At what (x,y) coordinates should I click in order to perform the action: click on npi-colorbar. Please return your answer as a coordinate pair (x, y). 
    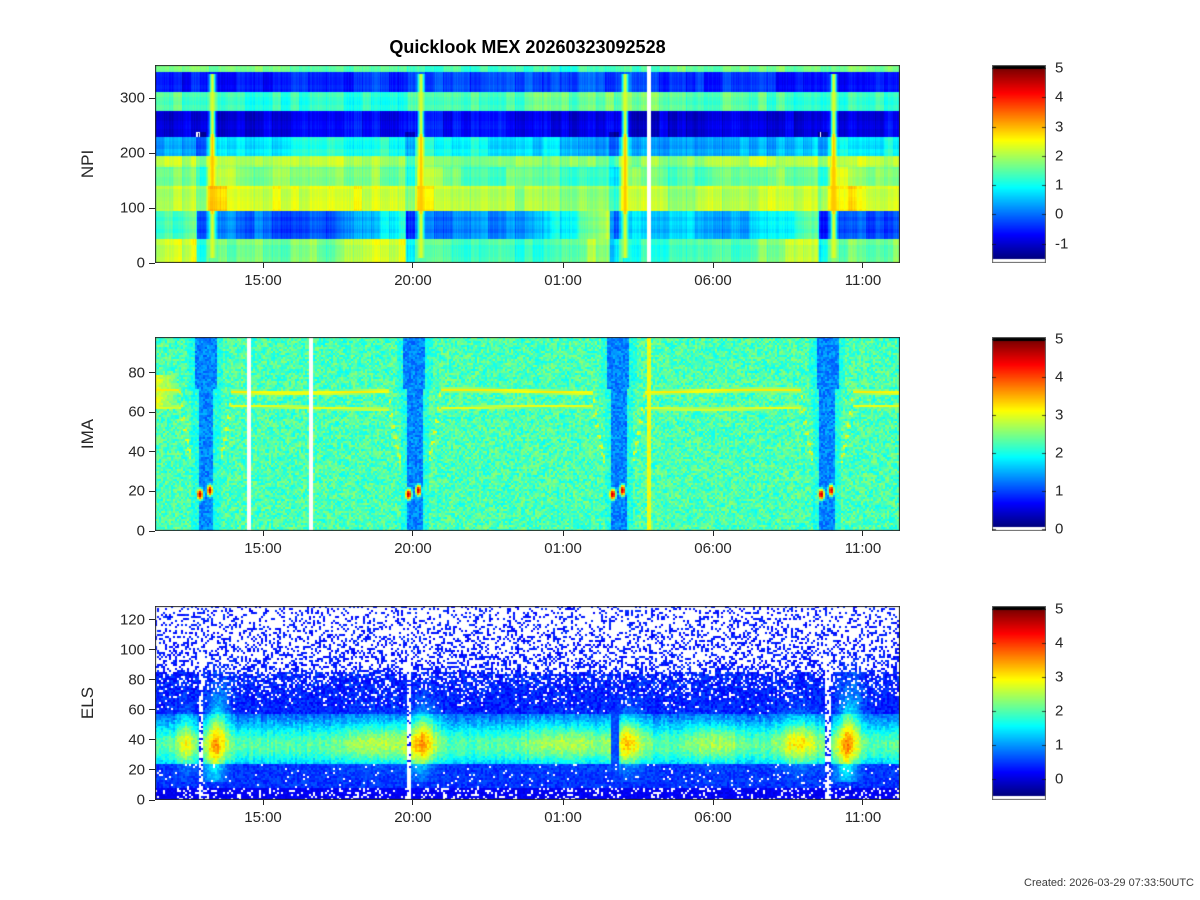
    Looking at the image, I should click on (1019, 164).